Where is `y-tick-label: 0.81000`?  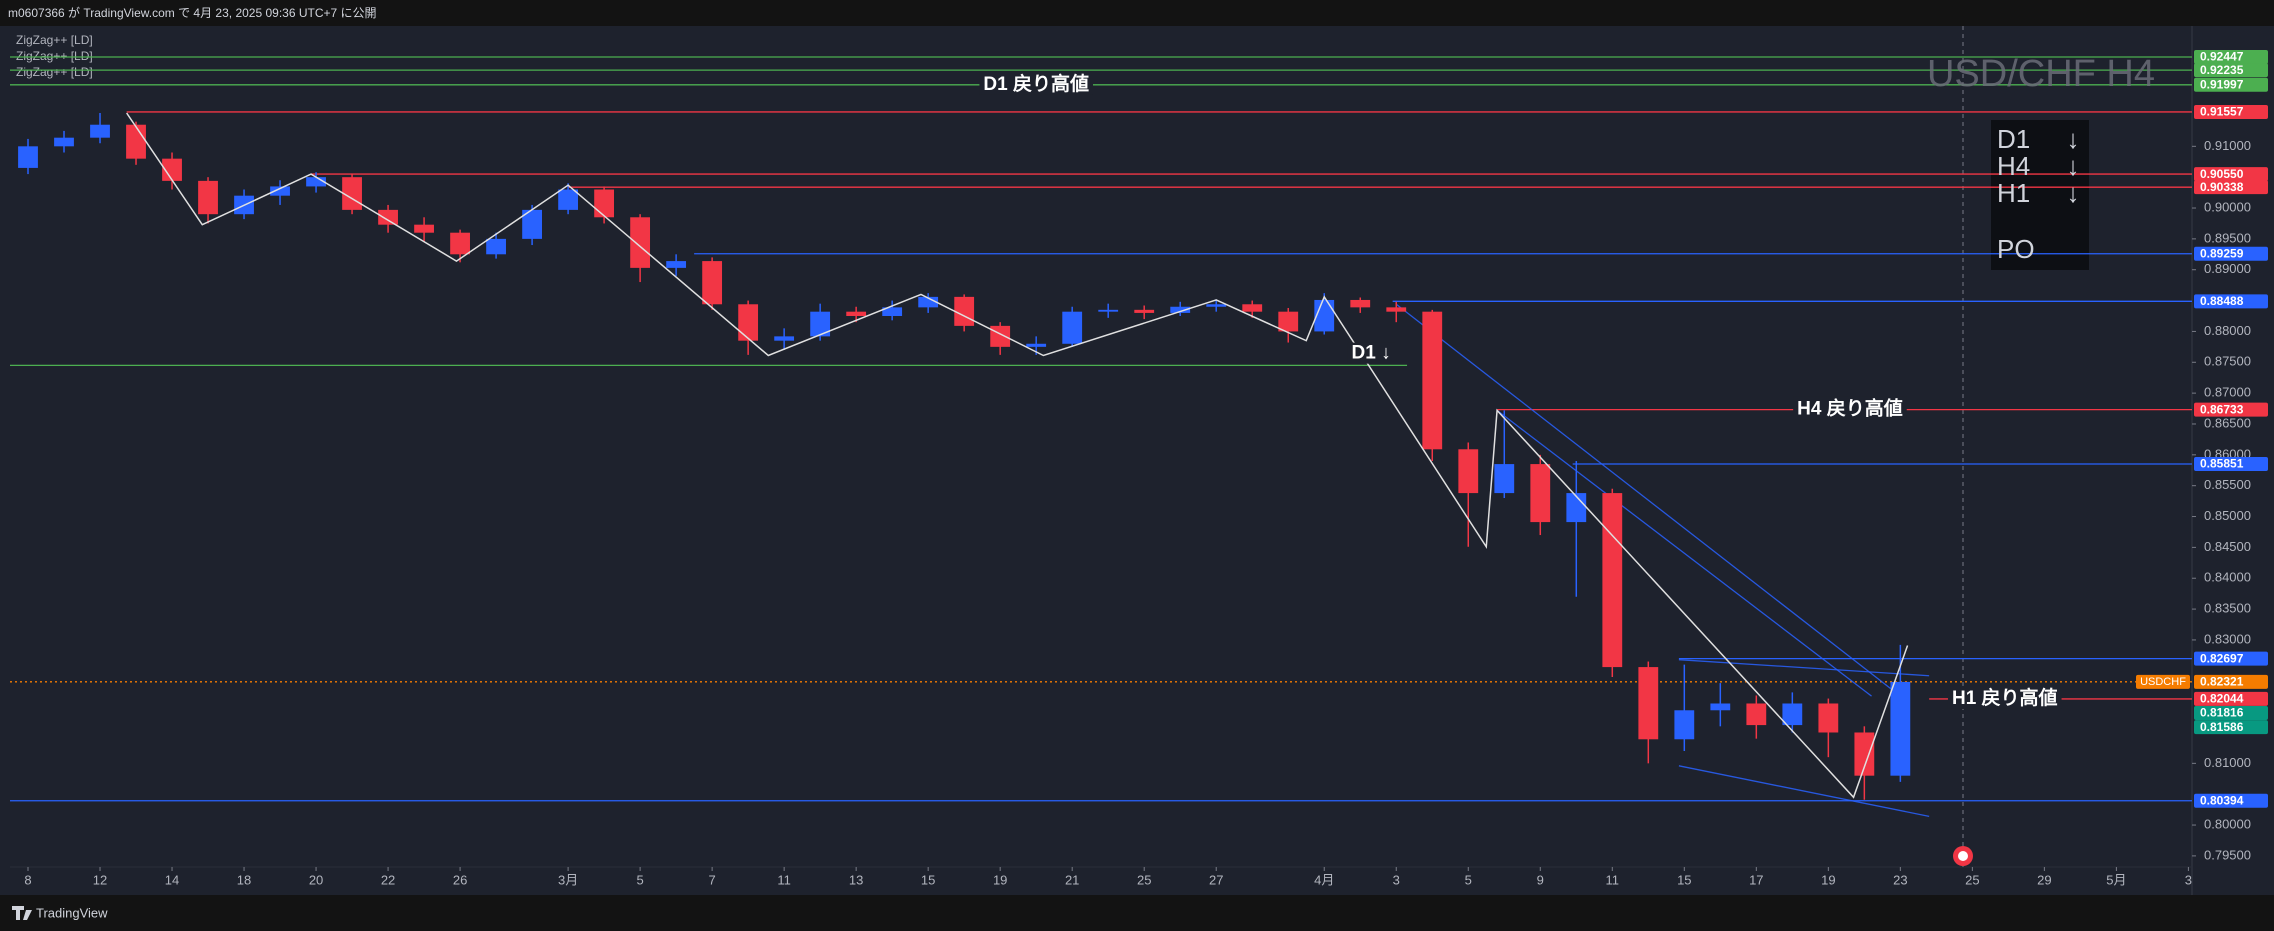
y-tick-label: 0.81000 is located at coordinates (2227, 762).